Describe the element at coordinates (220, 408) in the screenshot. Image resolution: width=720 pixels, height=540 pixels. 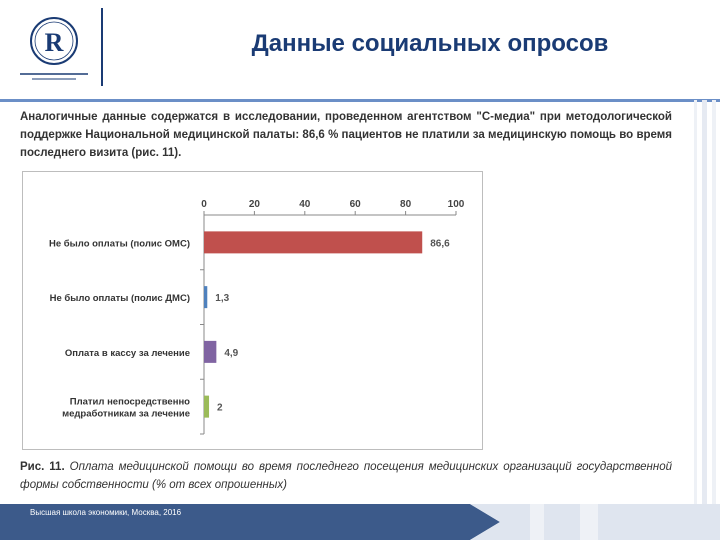
I see `data-label: 2` at that location.